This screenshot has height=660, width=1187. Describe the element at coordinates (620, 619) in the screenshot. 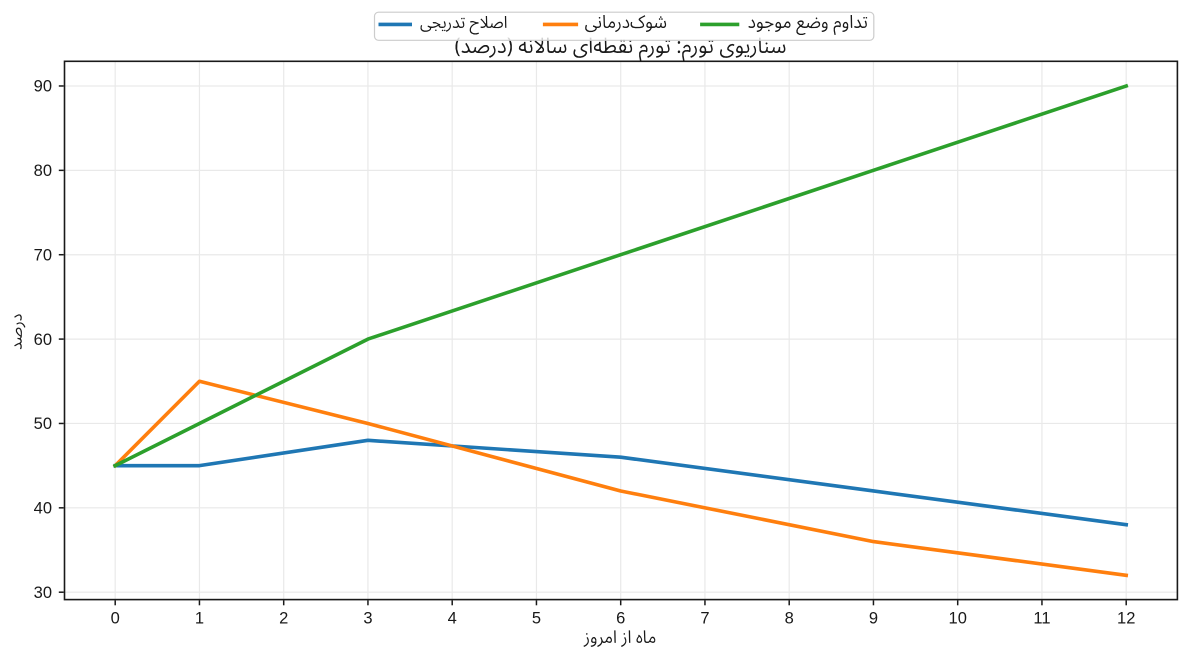

I see `svg-text: 6` at that location.